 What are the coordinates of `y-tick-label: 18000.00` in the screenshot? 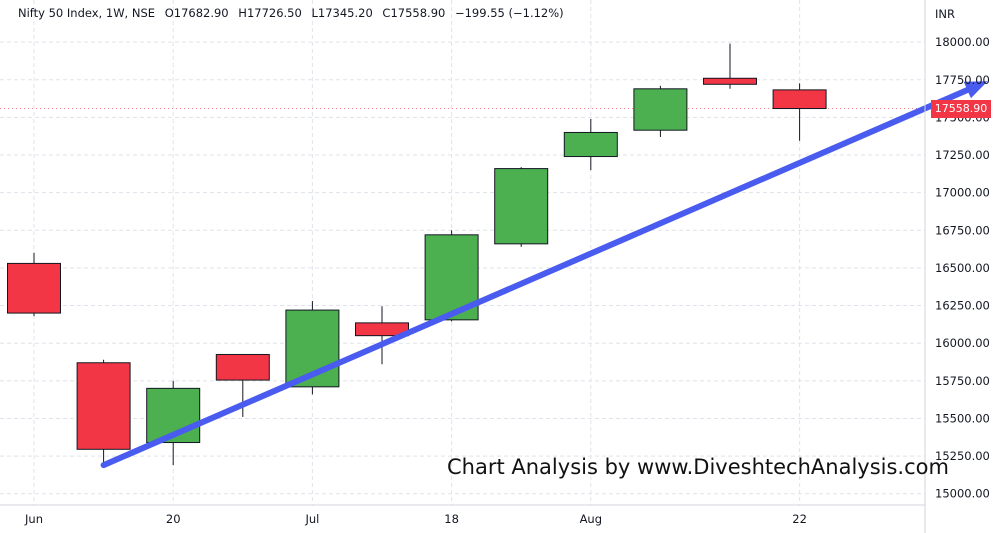 It's located at (962, 42).